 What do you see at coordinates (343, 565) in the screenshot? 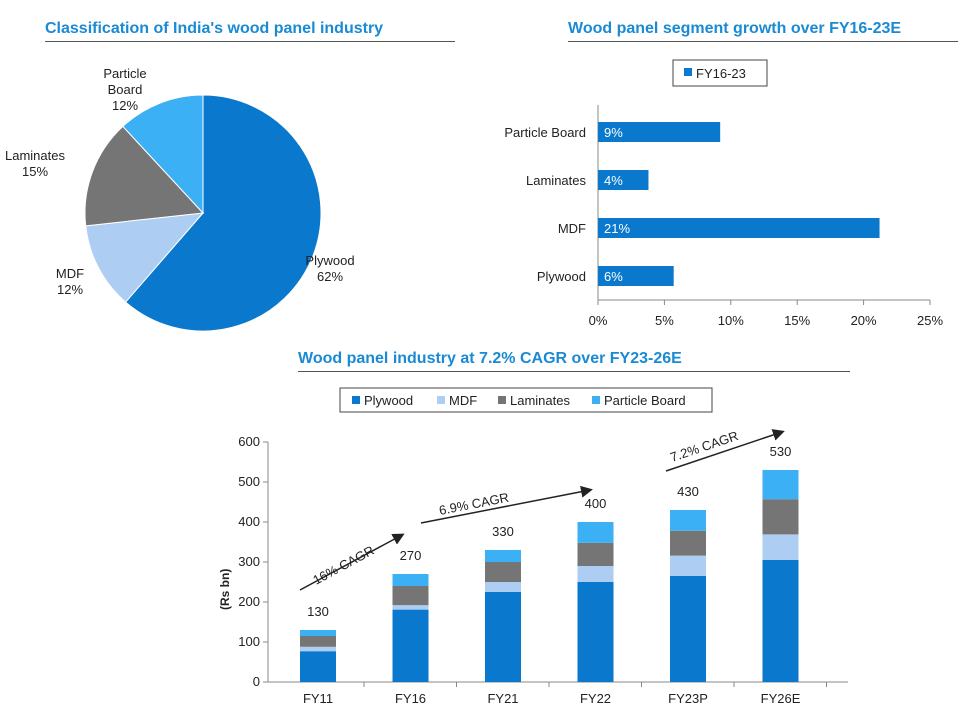
I see `cagr-label: 16% CAGR` at bounding box center [343, 565].